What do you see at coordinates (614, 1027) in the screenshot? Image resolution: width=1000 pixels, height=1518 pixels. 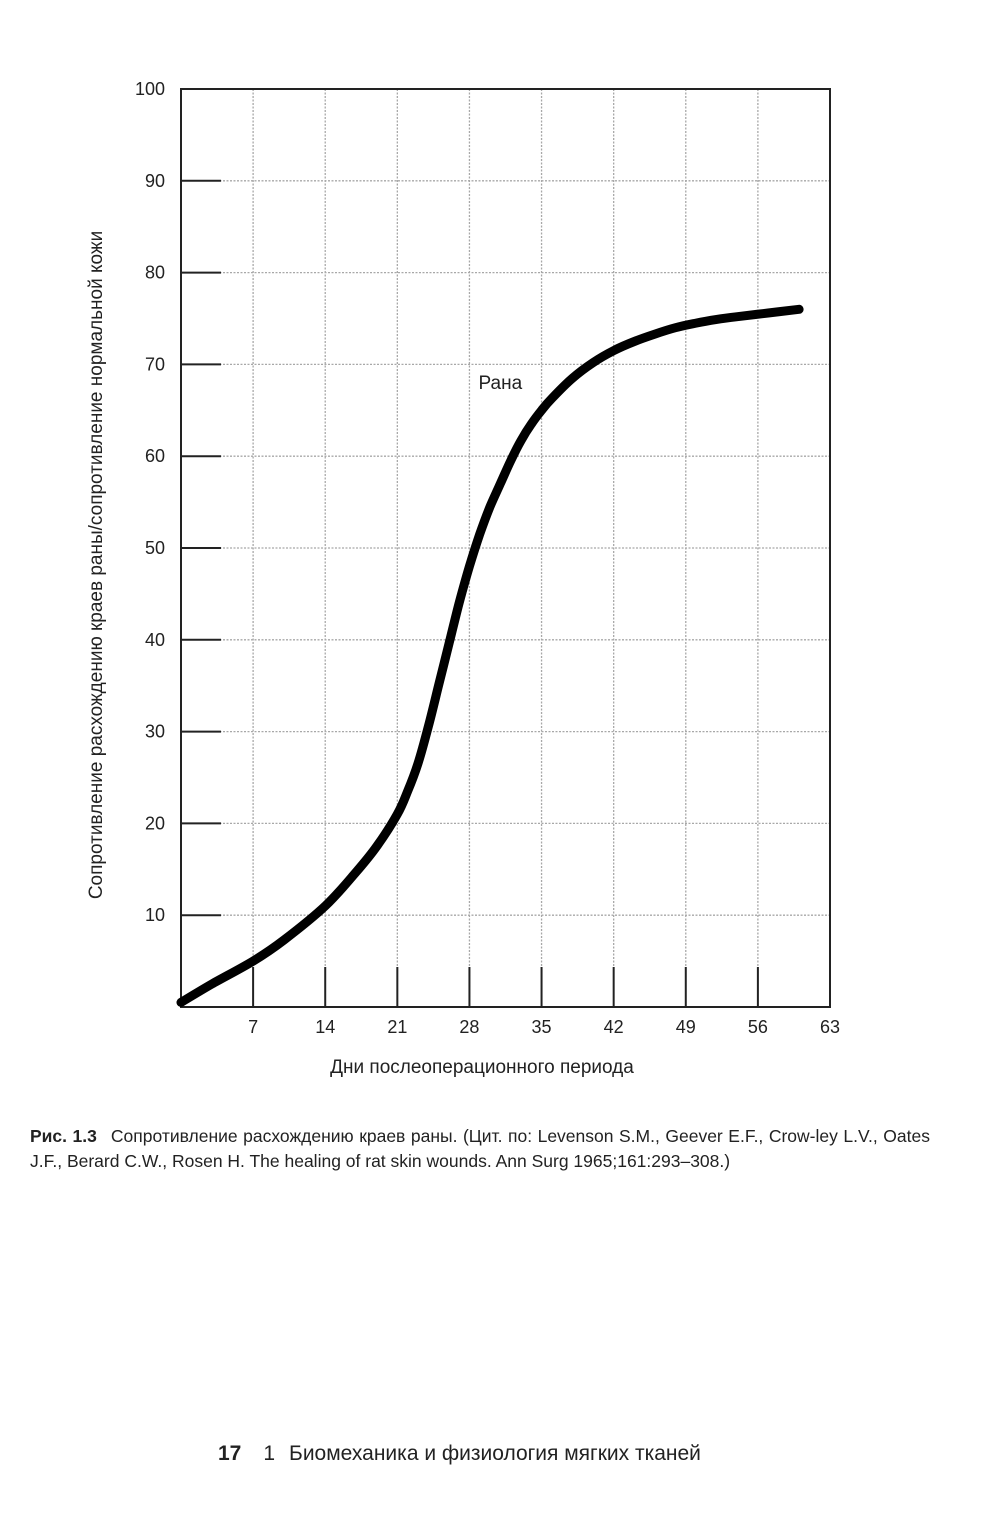 I see `x-tick-label: 42` at bounding box center [614, 1027].